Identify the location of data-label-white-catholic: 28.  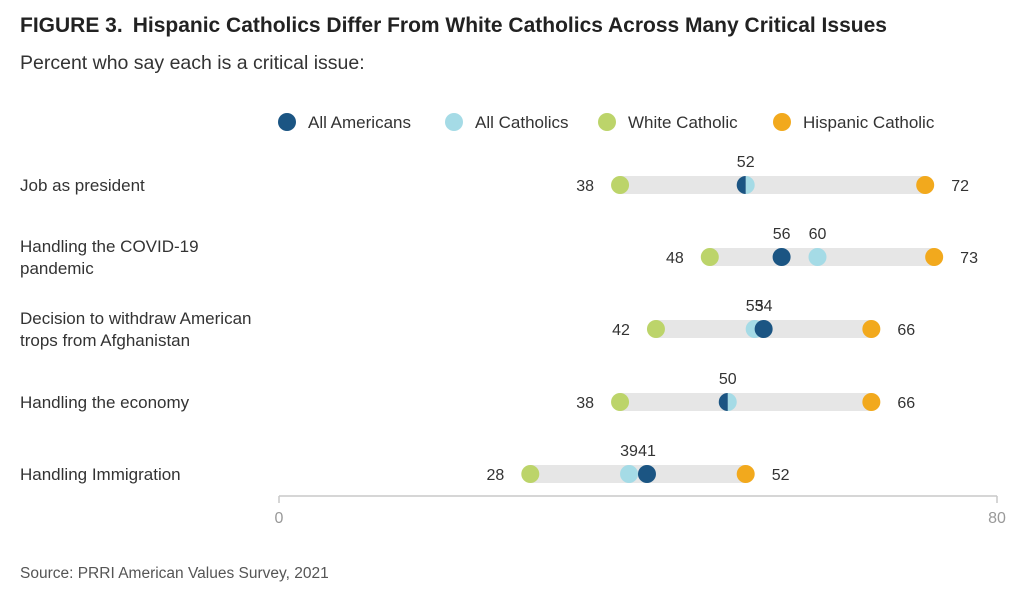
(496, 475).